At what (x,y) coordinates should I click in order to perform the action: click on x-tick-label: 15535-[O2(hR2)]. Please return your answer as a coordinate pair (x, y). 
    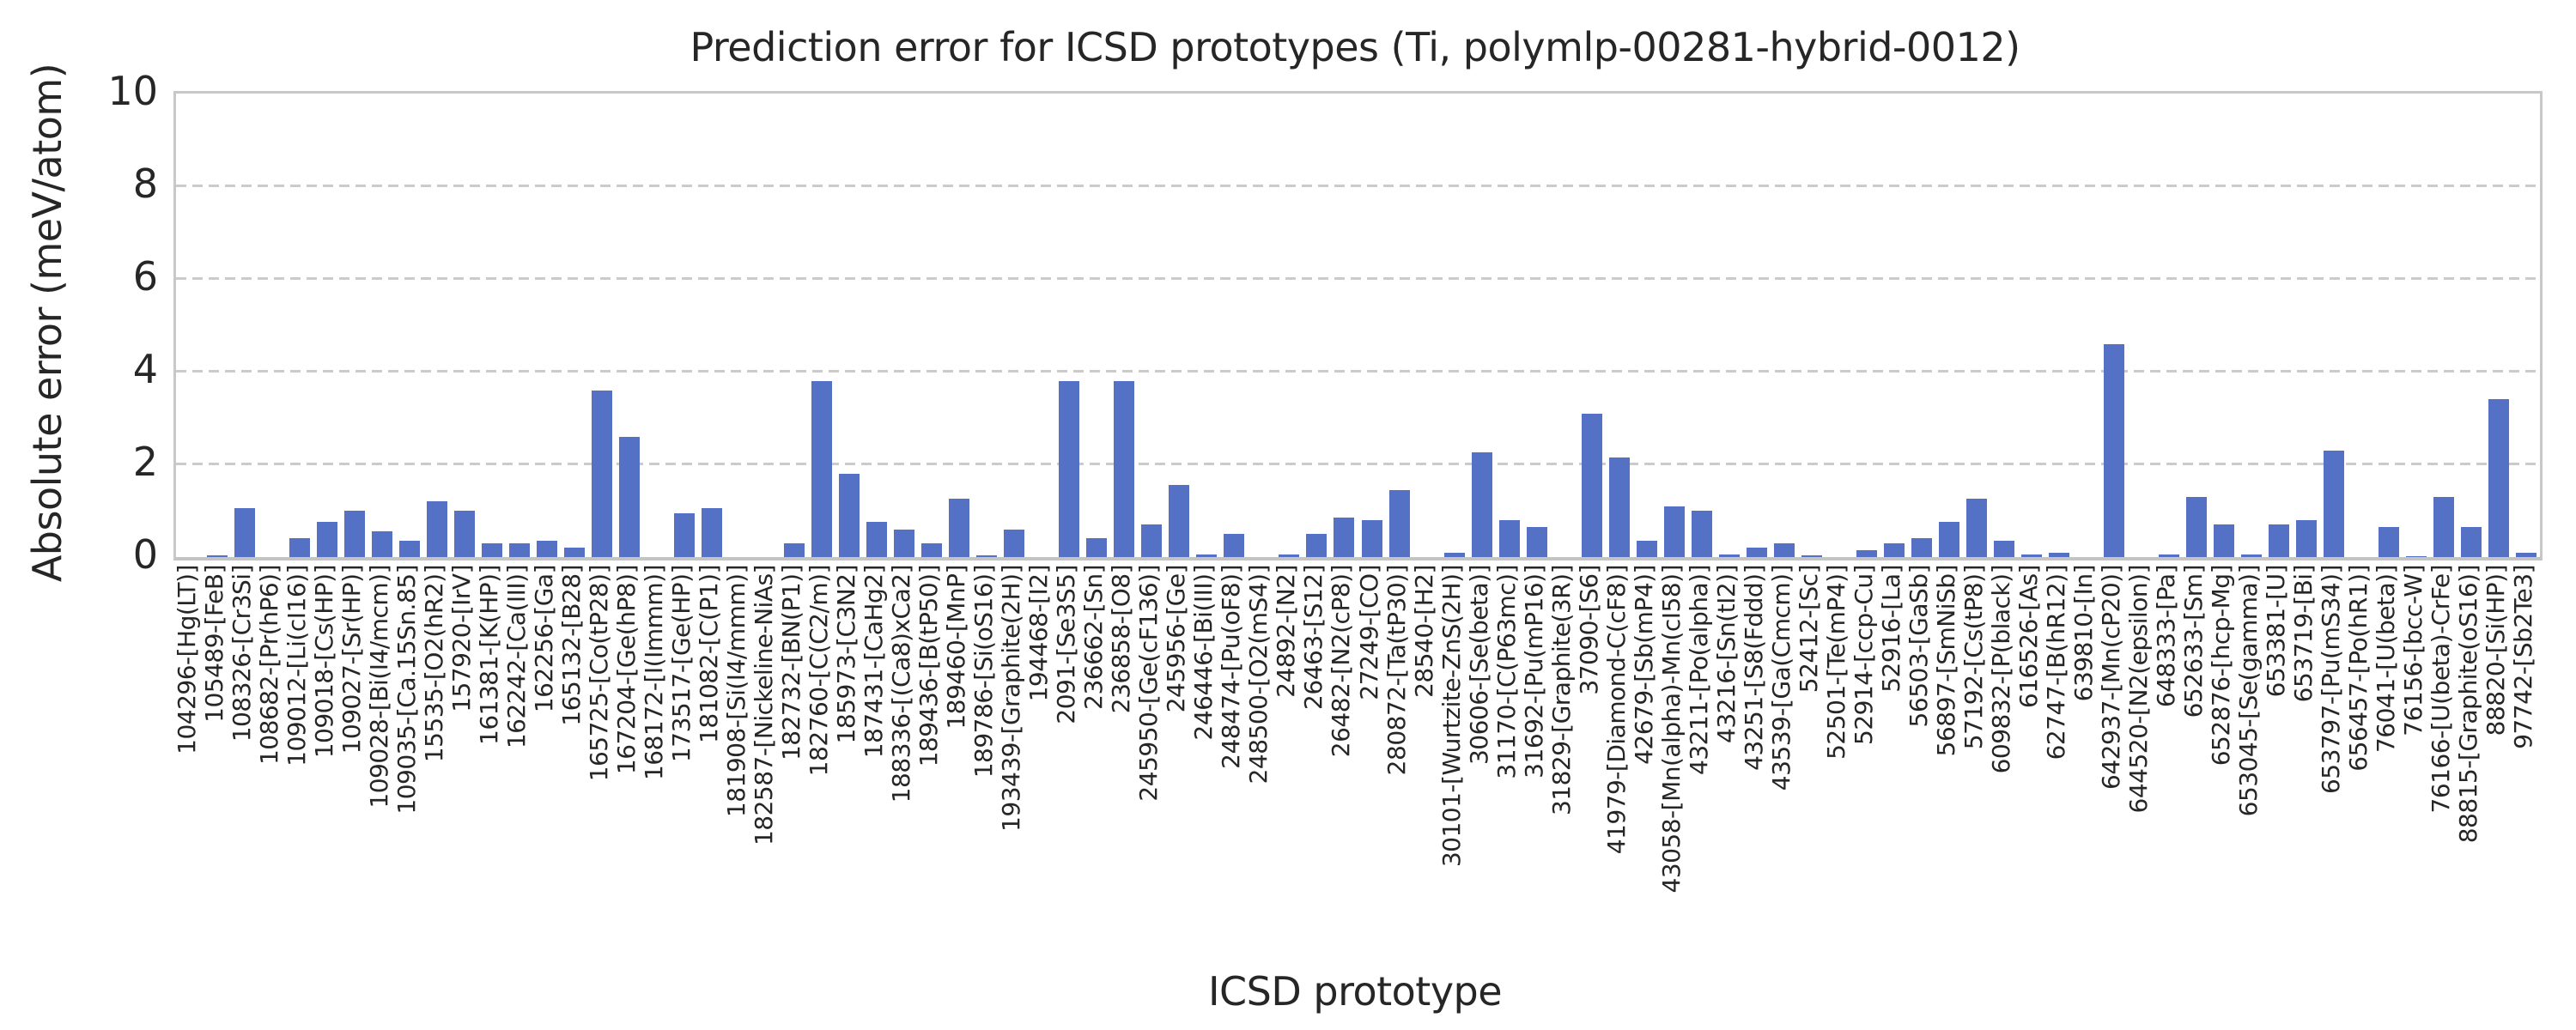
    Looking at the image, I should click on (434, 664).